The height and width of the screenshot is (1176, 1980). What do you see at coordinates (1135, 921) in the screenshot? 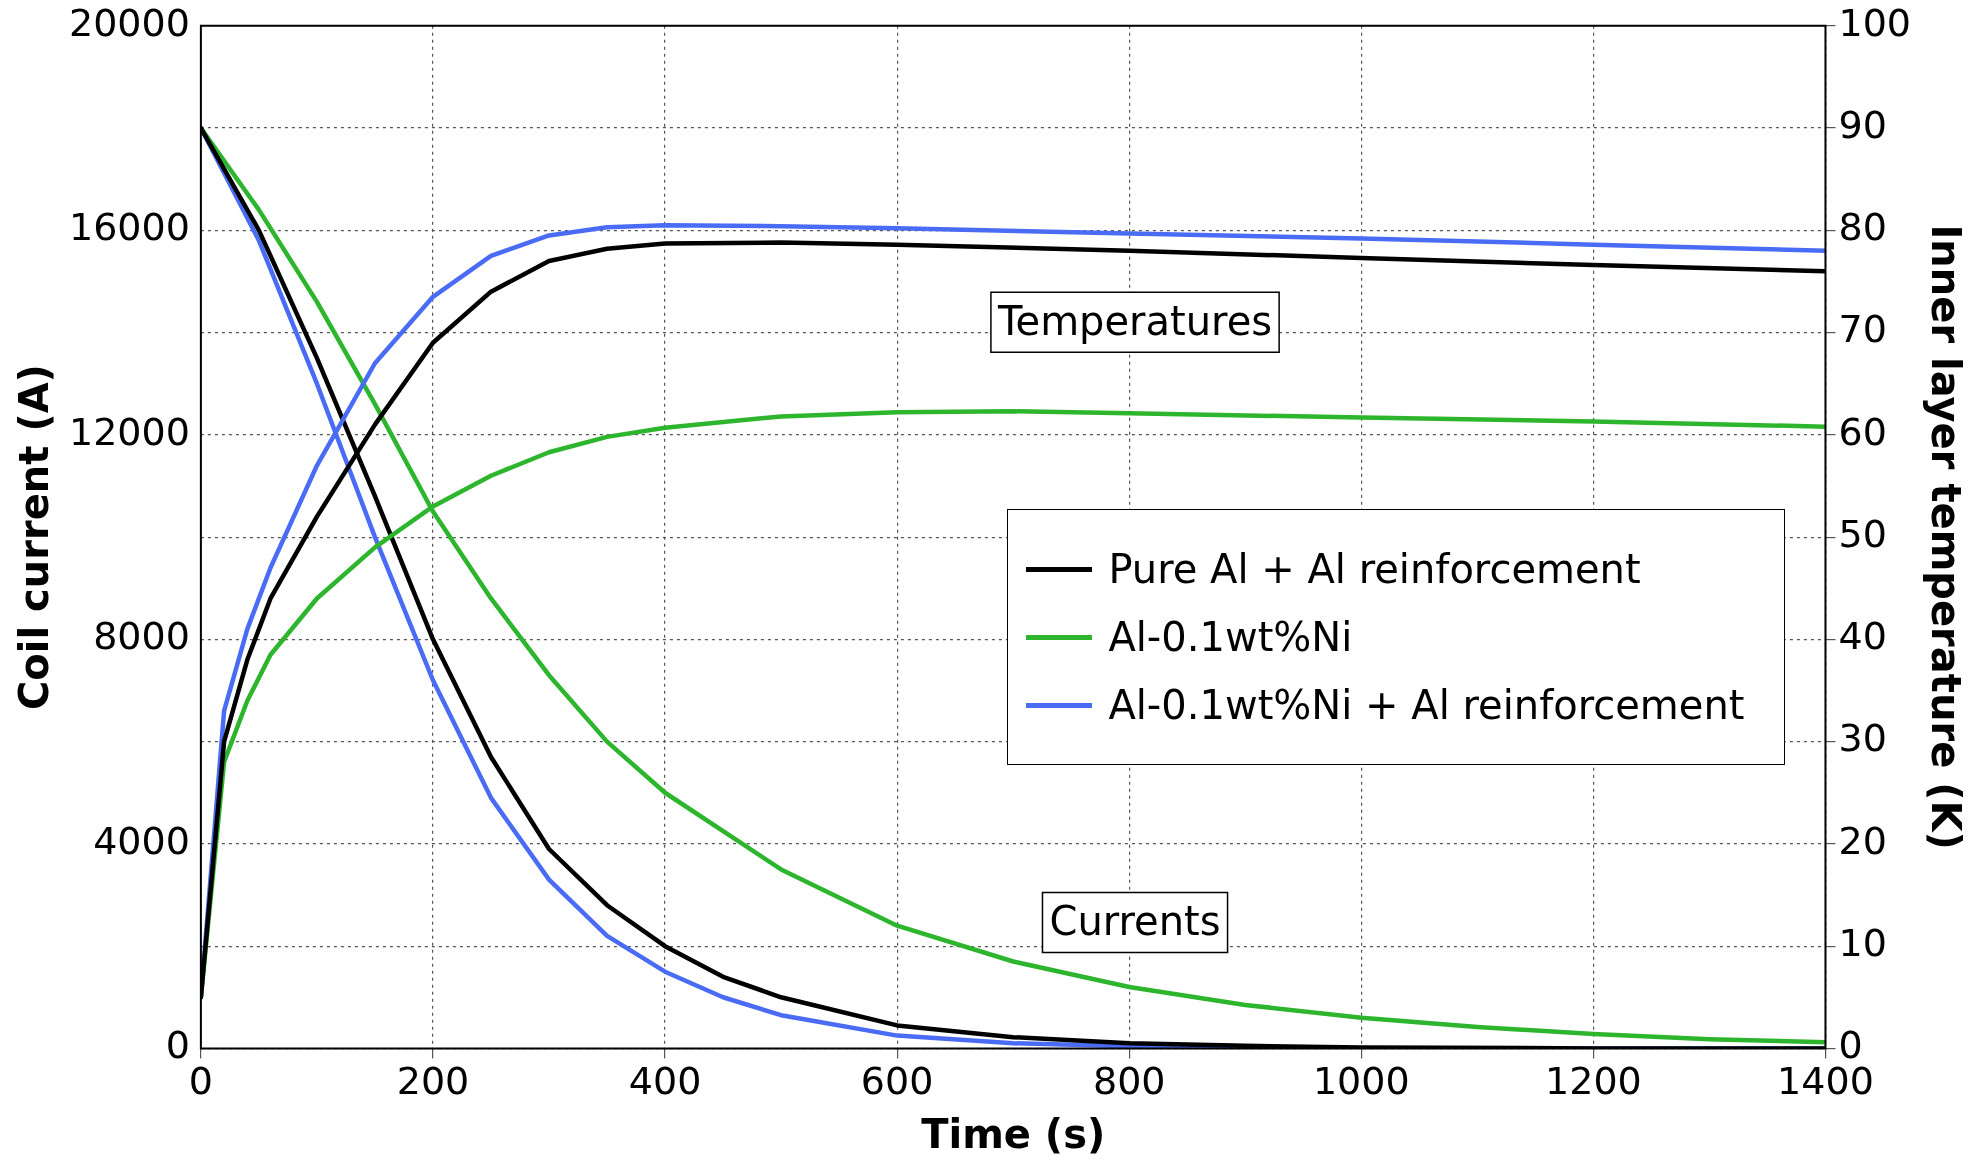
I see `annotation: Currents` at bounding box center [1135, 921].